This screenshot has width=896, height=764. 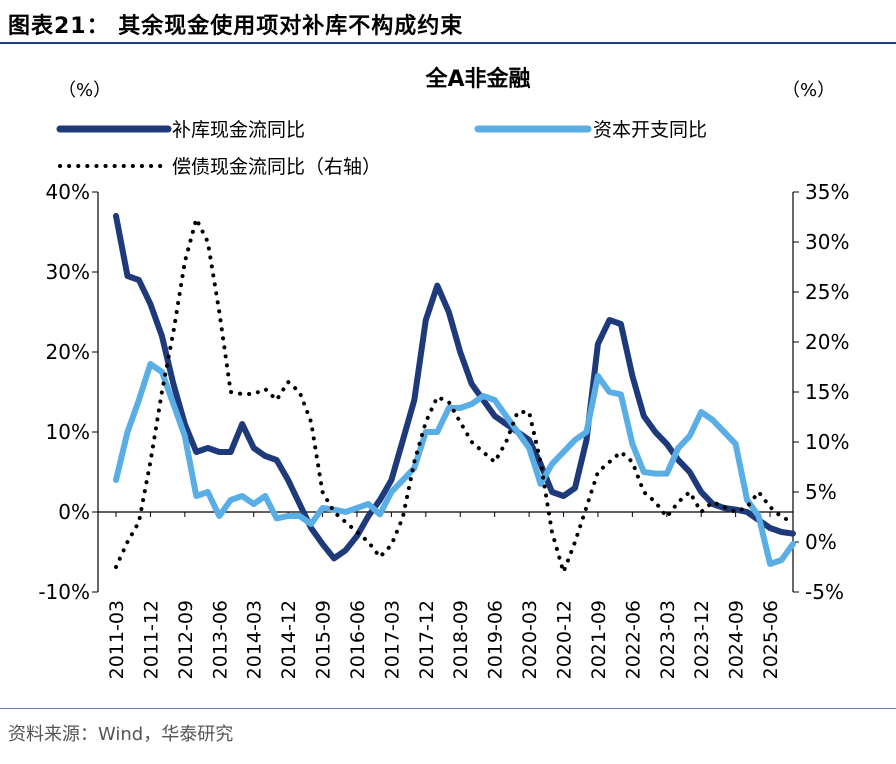 What do you see at coordinates (599, 639) in the screenshot?
I see `x-tick-label: 2021-09` at bounding box center [599, 639].